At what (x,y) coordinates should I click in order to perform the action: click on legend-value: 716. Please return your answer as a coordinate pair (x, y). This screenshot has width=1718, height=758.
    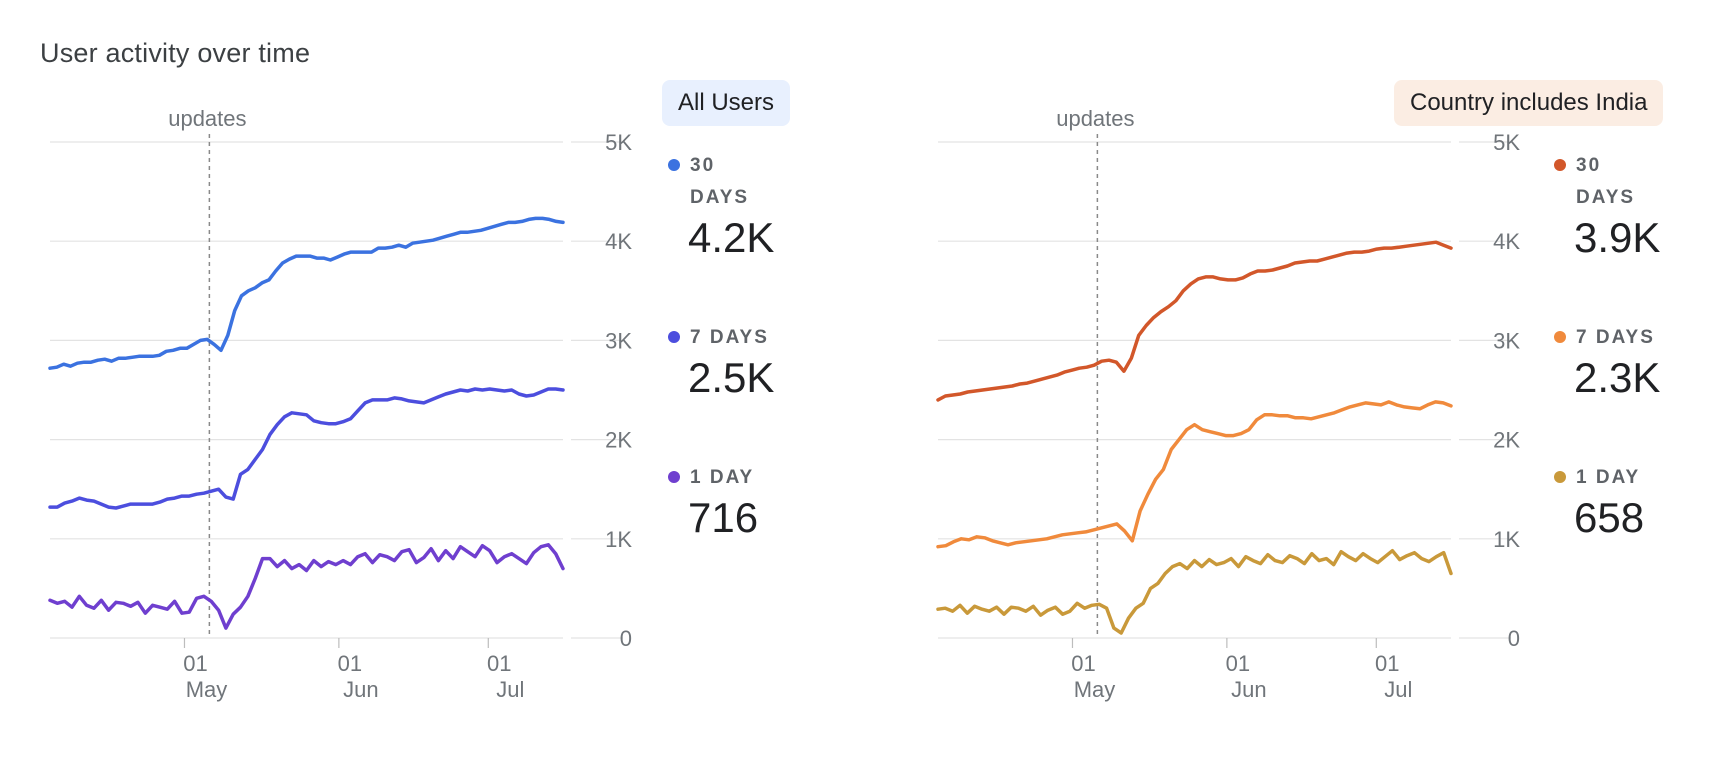
    Looking at the image, I should click on (723, 517).